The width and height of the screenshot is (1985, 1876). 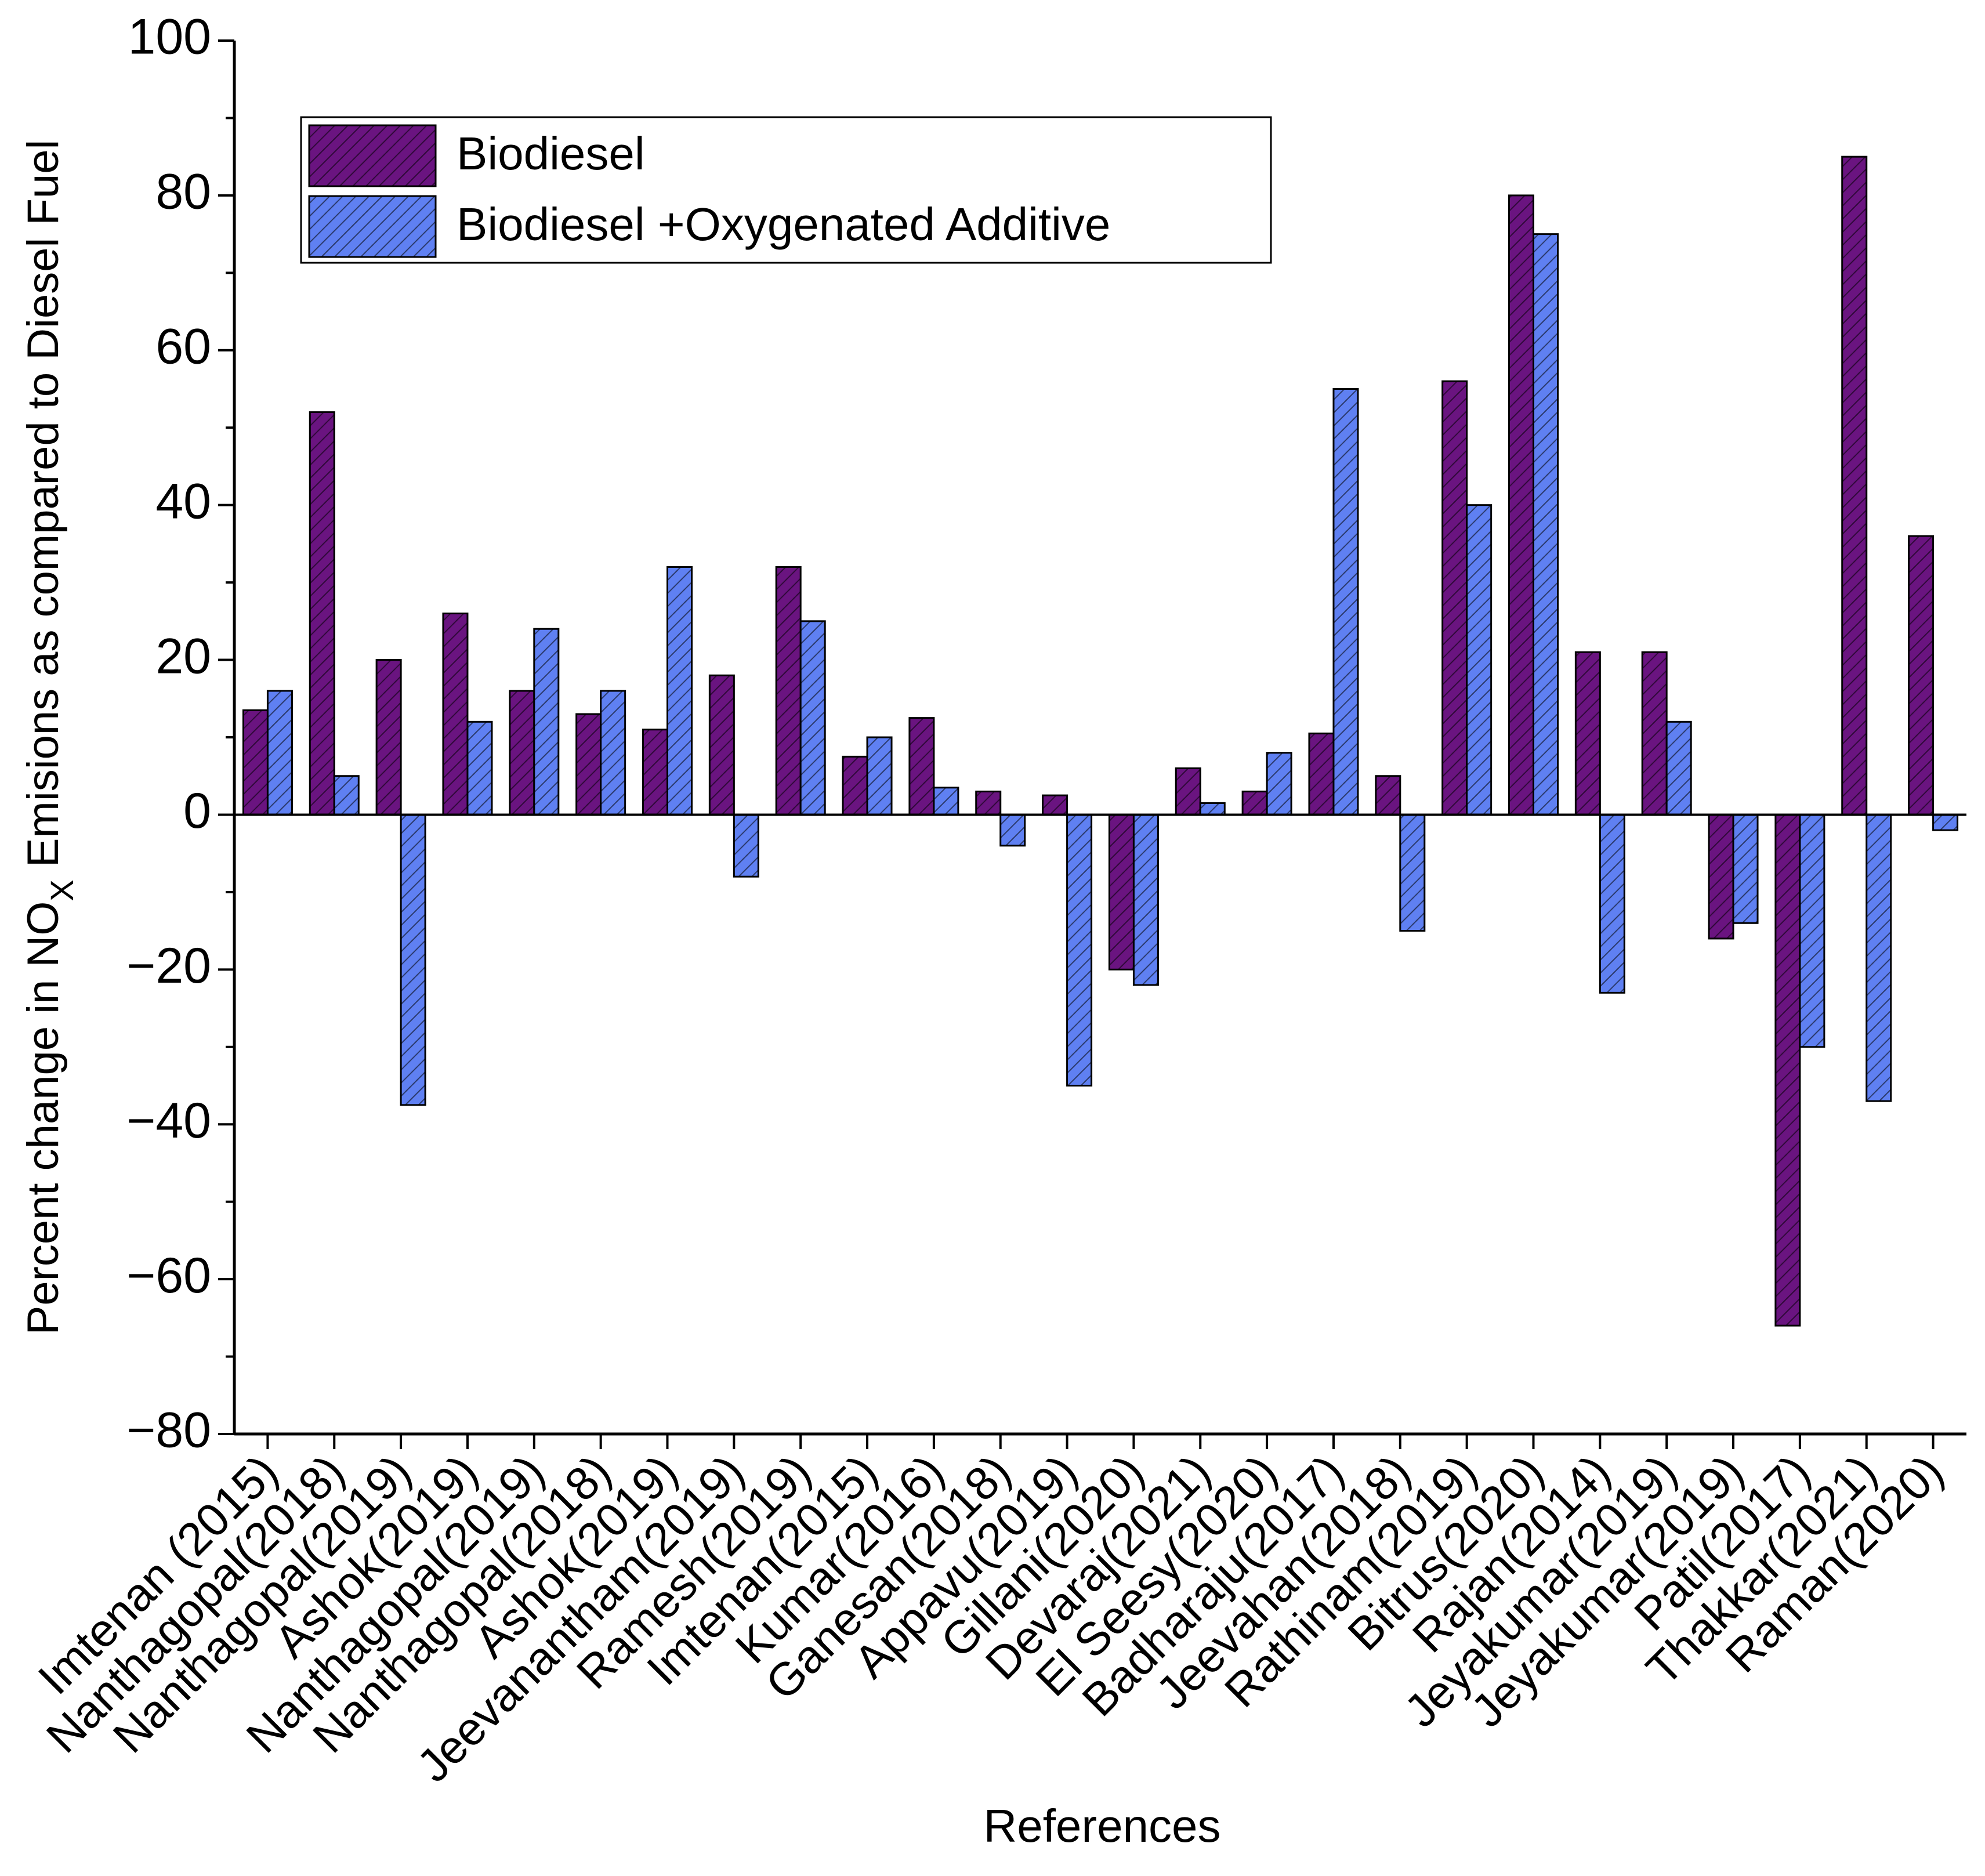 I want to click on y-tick-label: 40, so click(x=183, y=501).